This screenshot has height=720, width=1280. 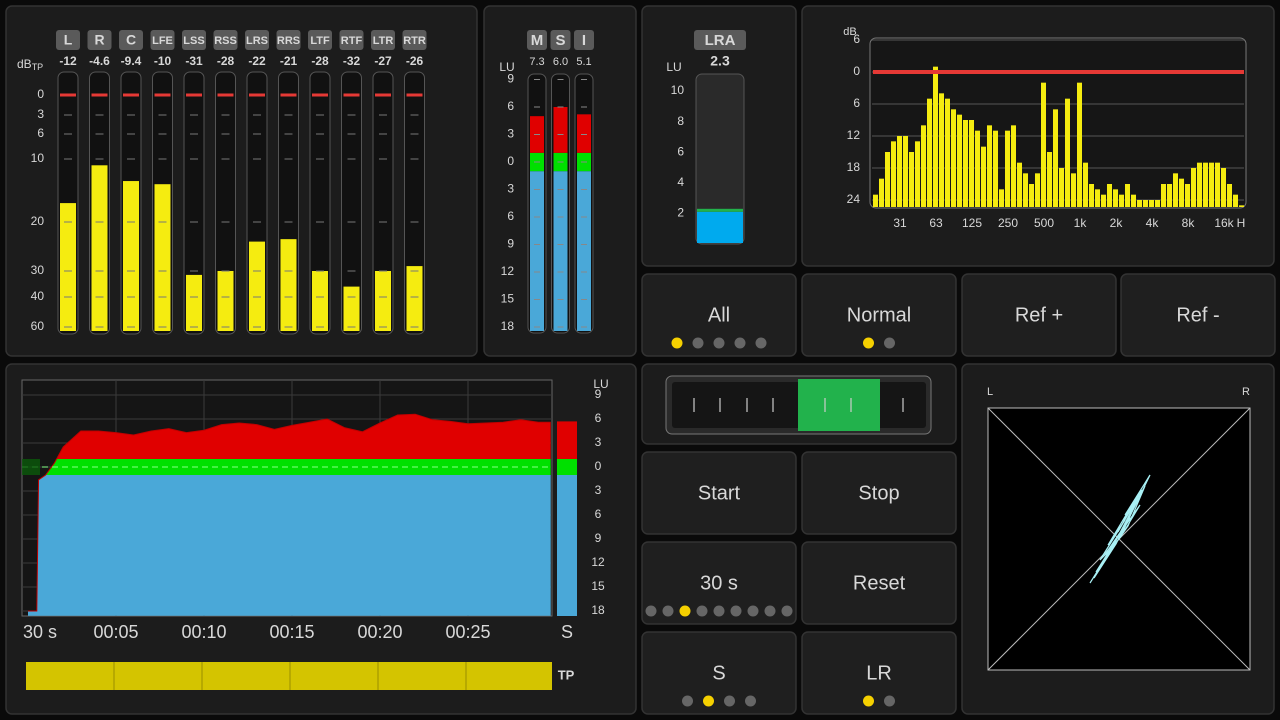 I want to click on channel-name: C, so click(x=131, y=40).